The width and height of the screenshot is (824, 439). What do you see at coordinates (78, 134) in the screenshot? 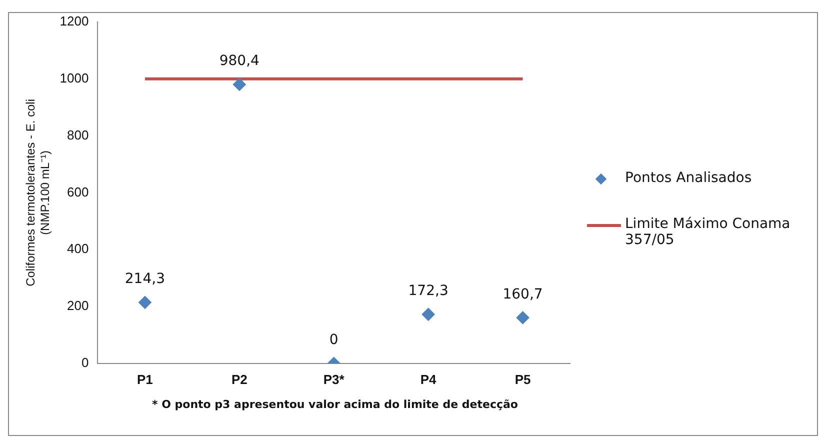
I see `y-tick-label: 800` at bounding box center [78, 134].